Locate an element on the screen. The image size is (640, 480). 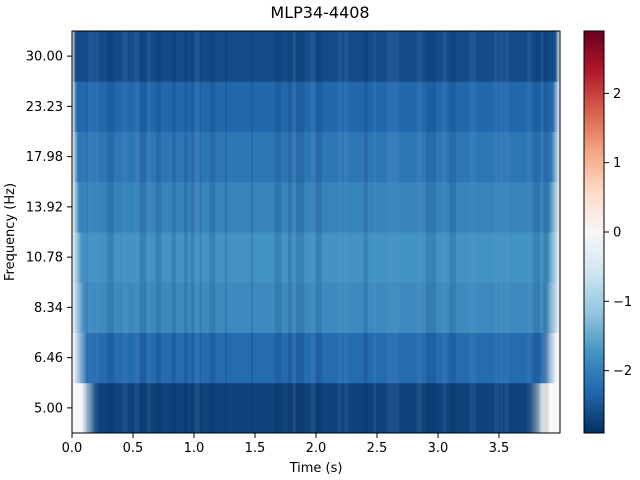
x-tick-label: 3.0 is located at coordinates (438, 448).